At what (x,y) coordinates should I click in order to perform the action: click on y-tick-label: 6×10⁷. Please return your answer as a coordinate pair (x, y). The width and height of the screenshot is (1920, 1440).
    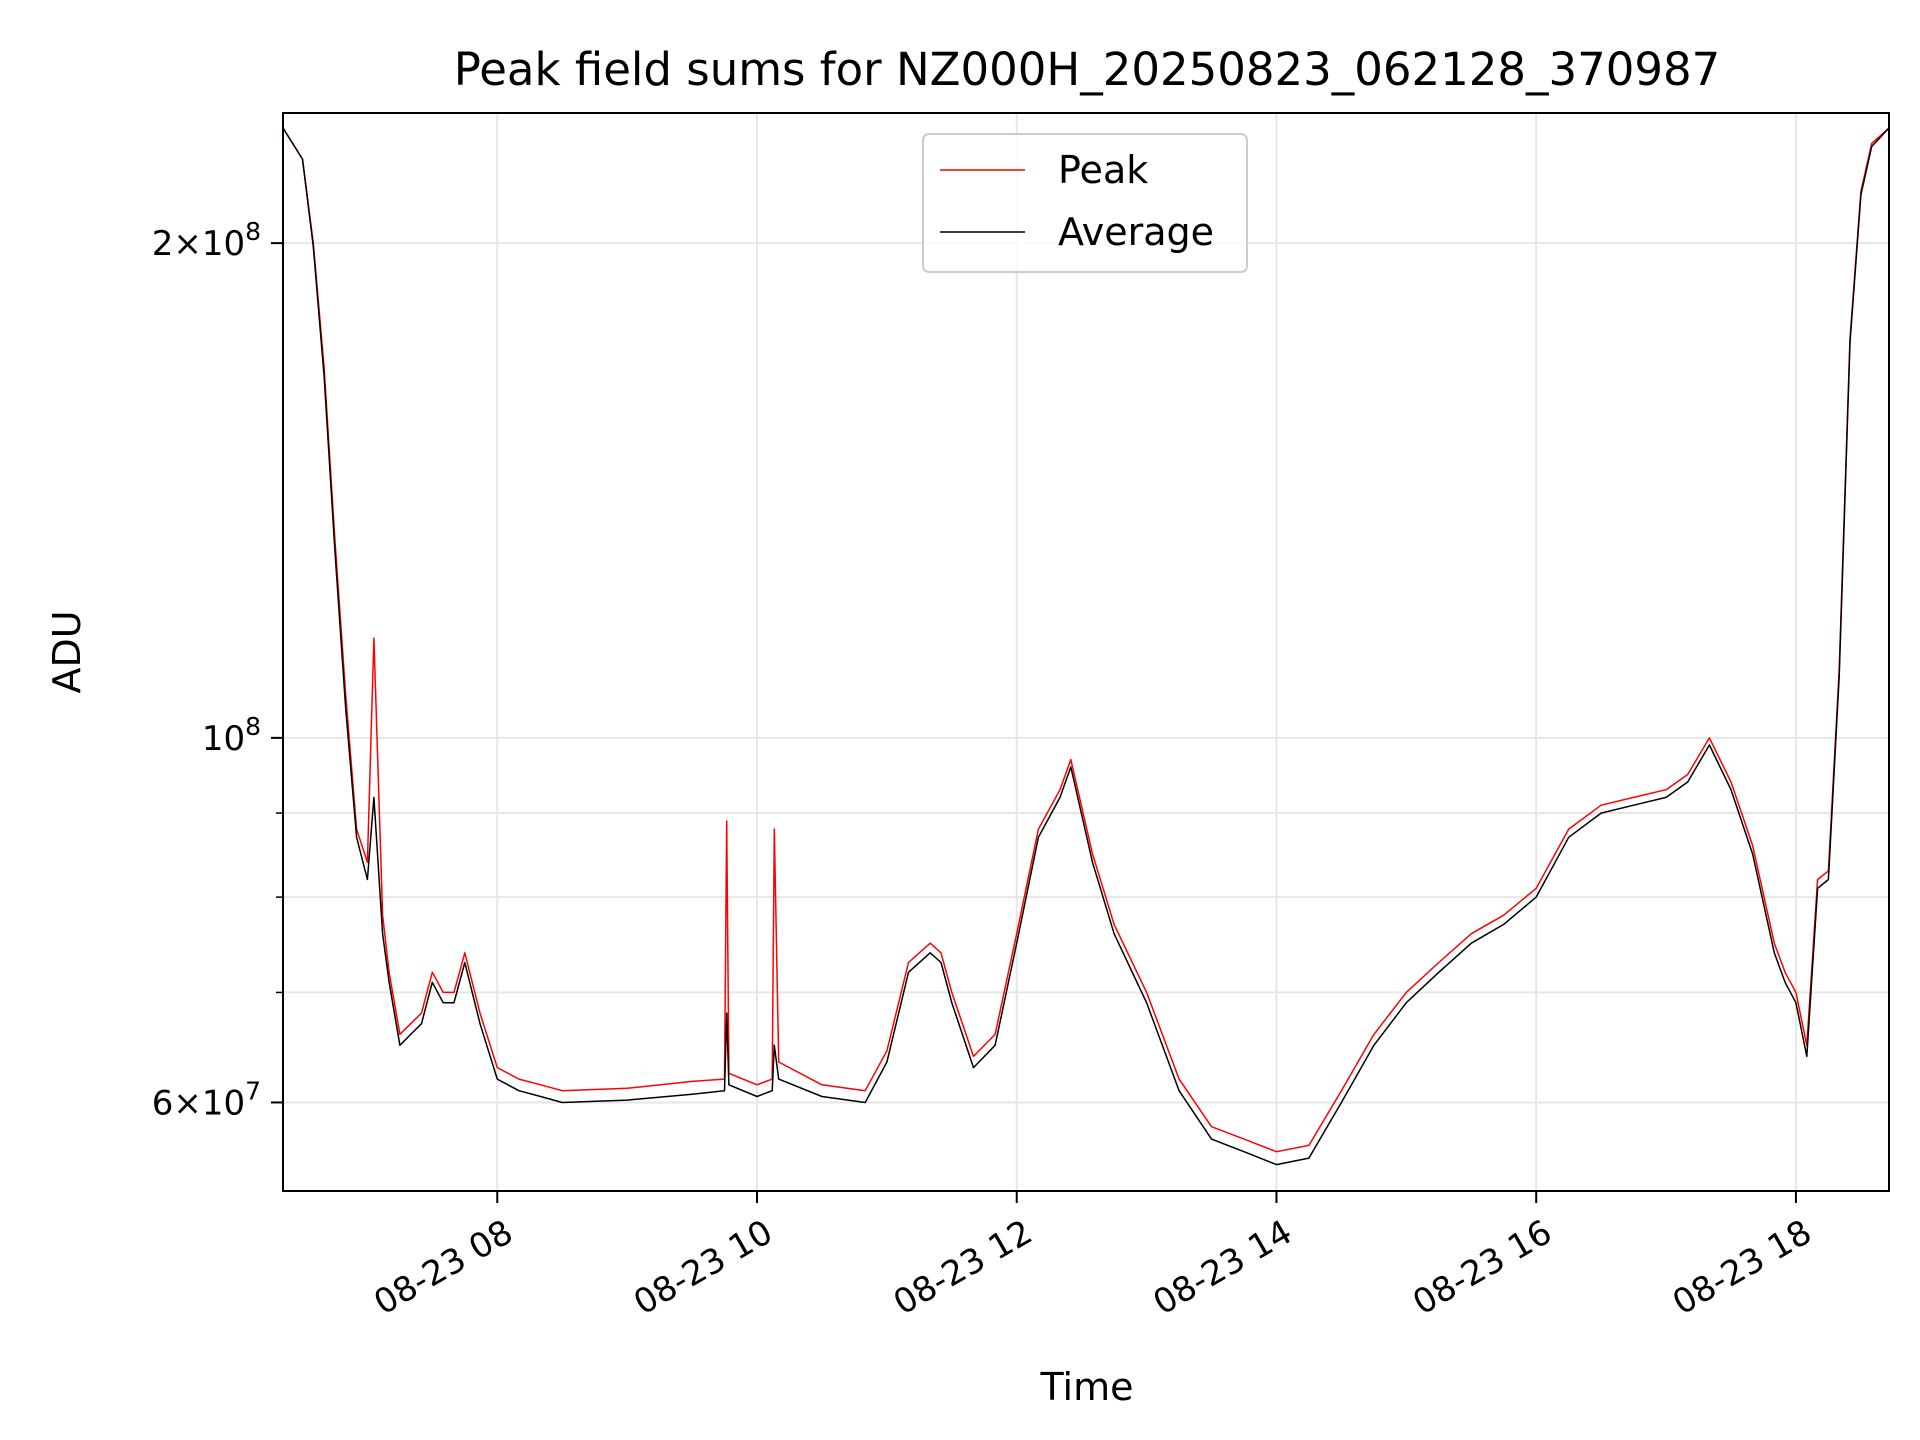
    Looking at the image, I should click on (206, 1099).